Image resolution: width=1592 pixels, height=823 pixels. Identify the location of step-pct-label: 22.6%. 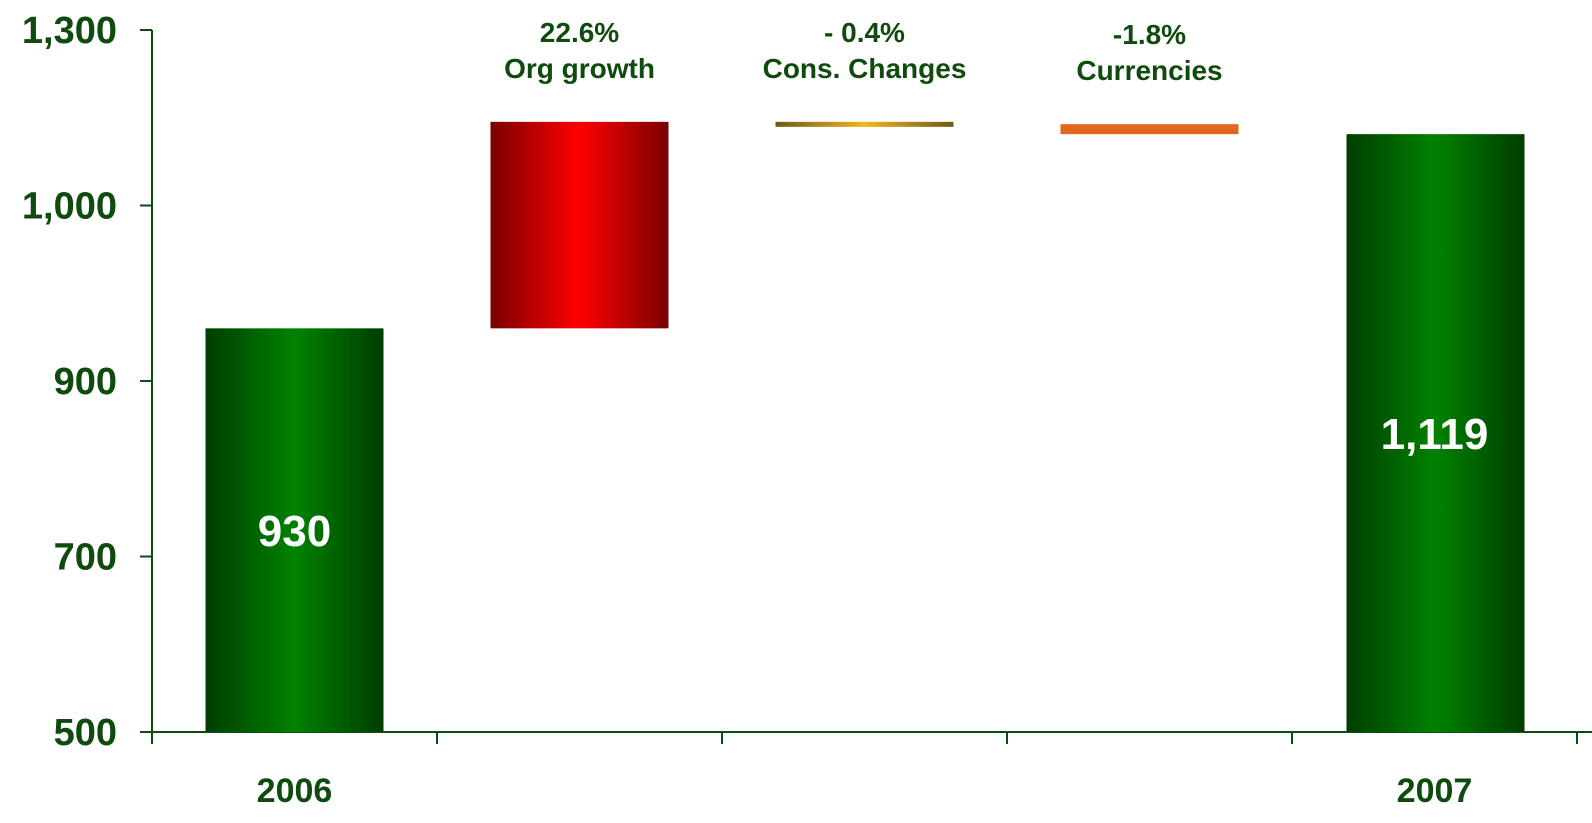
(579, 32).